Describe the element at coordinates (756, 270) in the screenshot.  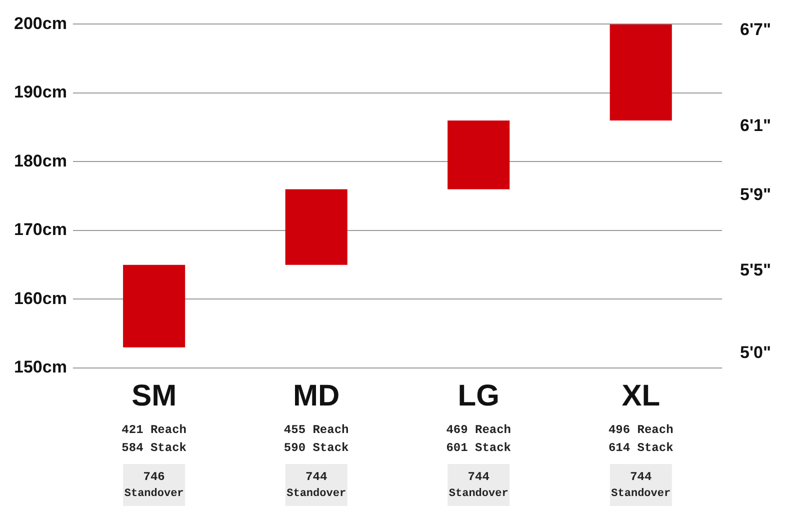
I see `text: 5'5"` at that location.